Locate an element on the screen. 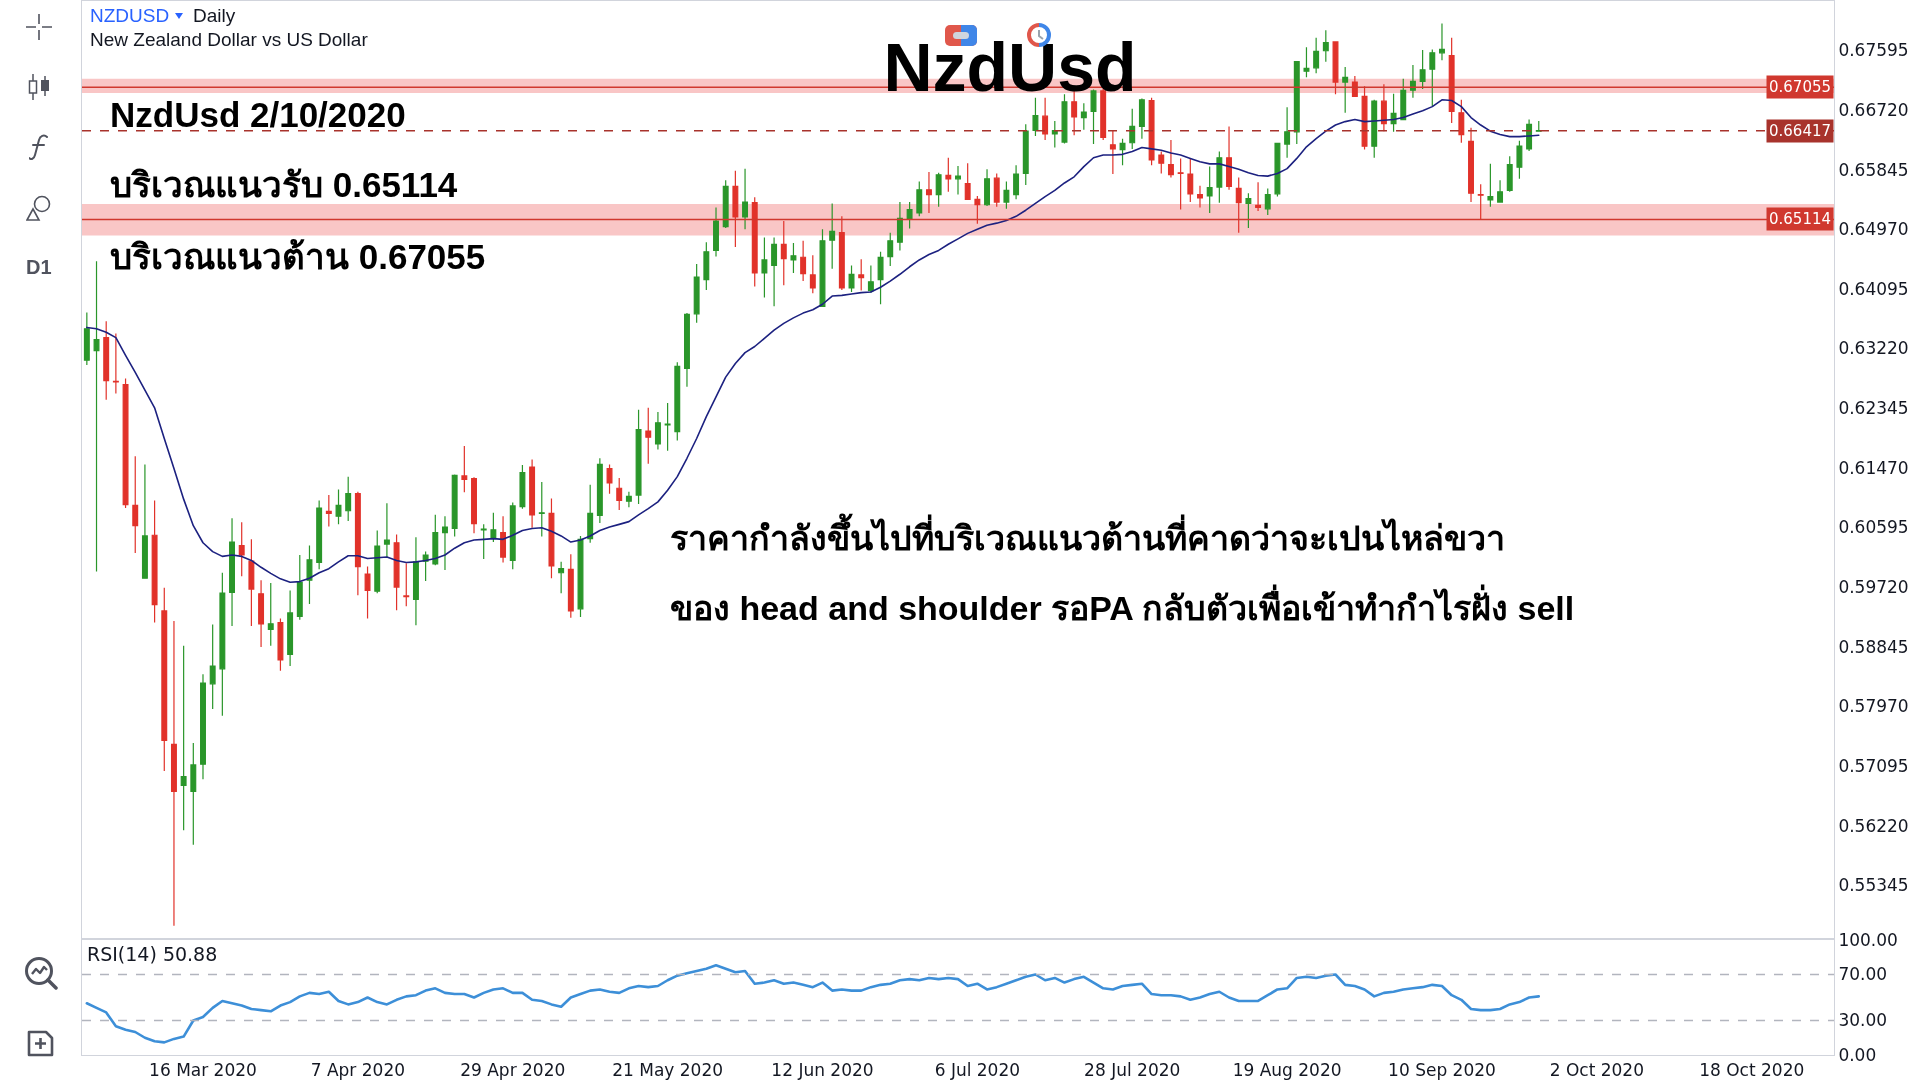 Image resolution: width=1920 pixels, height=1080 pixels. y-tick-label: 0.61470 is located at coordinates (1873, 467).